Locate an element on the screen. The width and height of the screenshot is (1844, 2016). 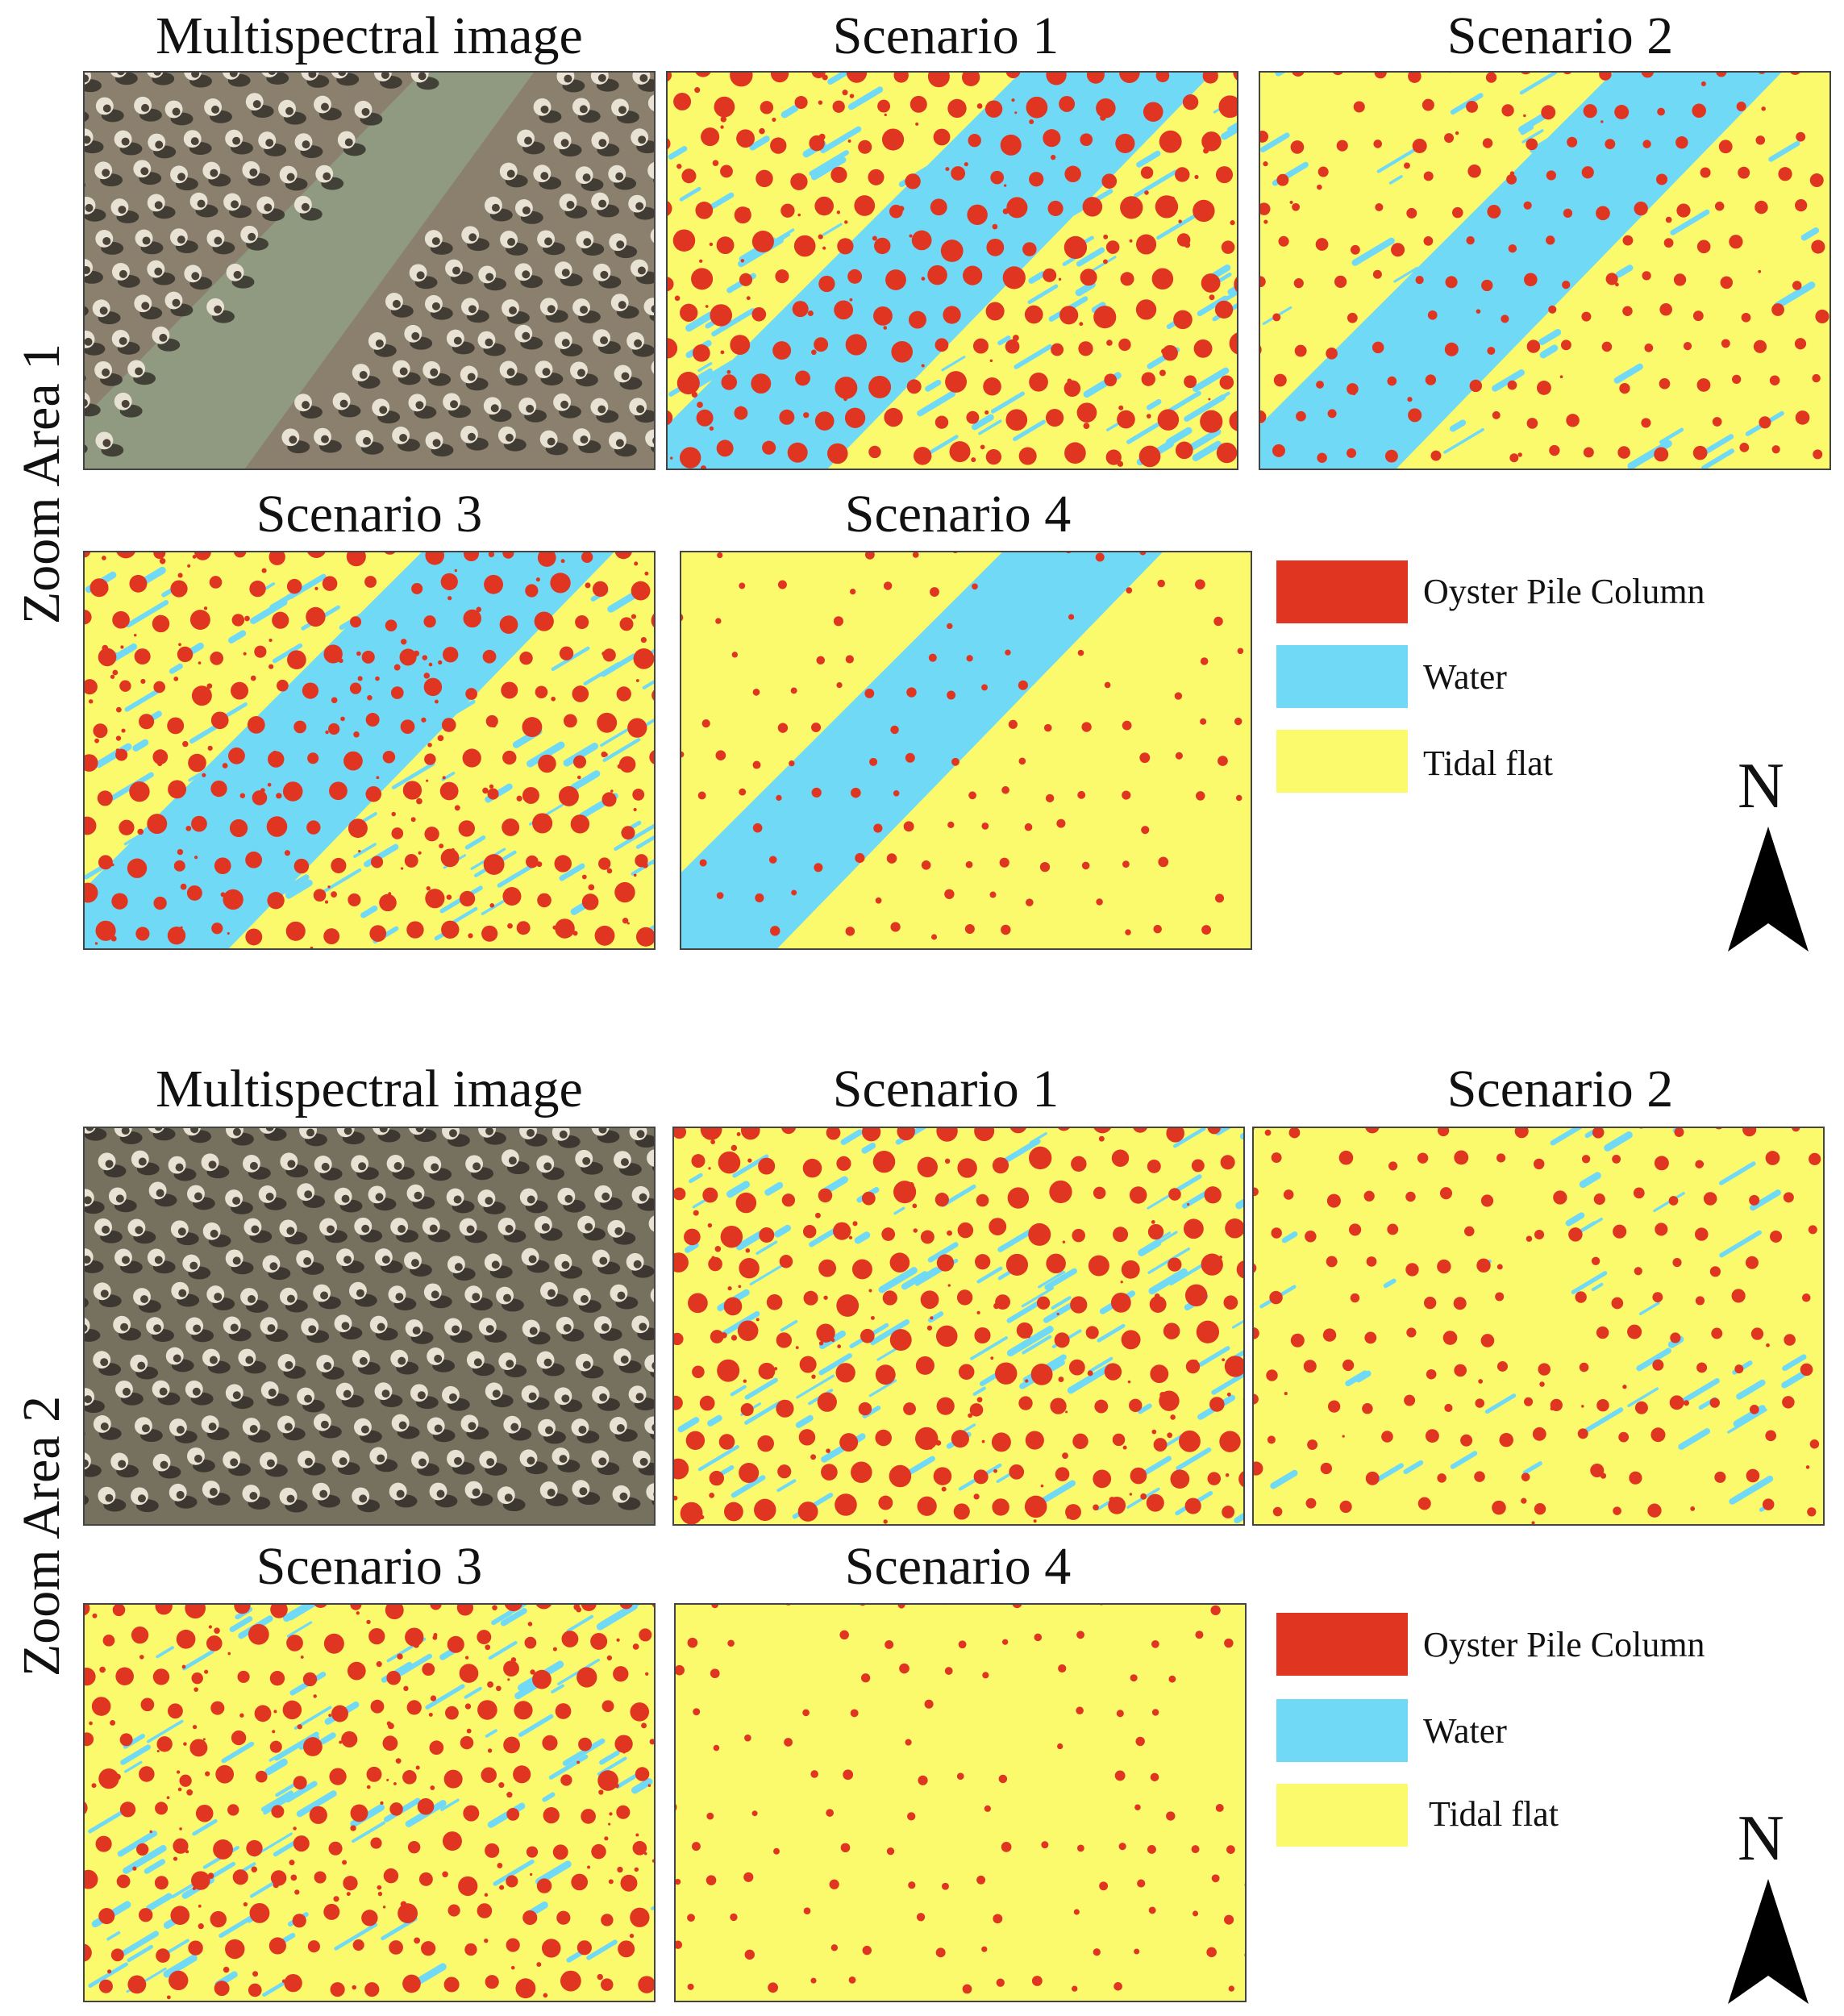
area1-scenario2-map is located at coordinates (1545, 270).